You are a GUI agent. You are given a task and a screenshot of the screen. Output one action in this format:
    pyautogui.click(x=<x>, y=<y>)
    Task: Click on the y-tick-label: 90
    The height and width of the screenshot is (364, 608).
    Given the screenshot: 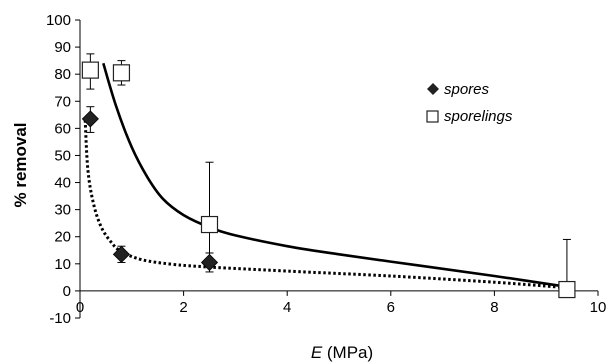 What is the action you would take?
    pyautogui.click(x=62, y=47)
    